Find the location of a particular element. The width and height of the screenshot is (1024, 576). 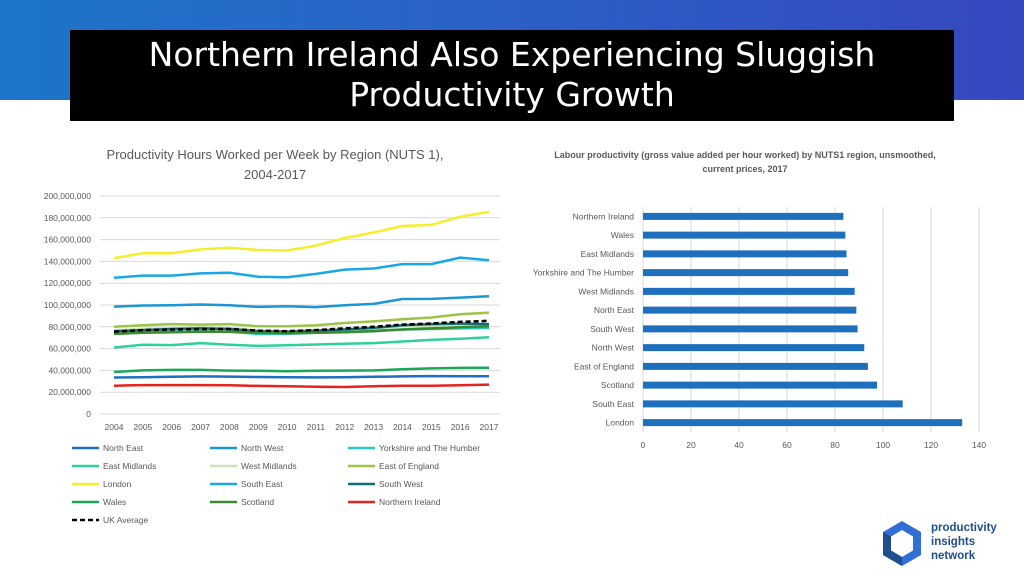

legend-label: South West is located at coordinates (401, 484).